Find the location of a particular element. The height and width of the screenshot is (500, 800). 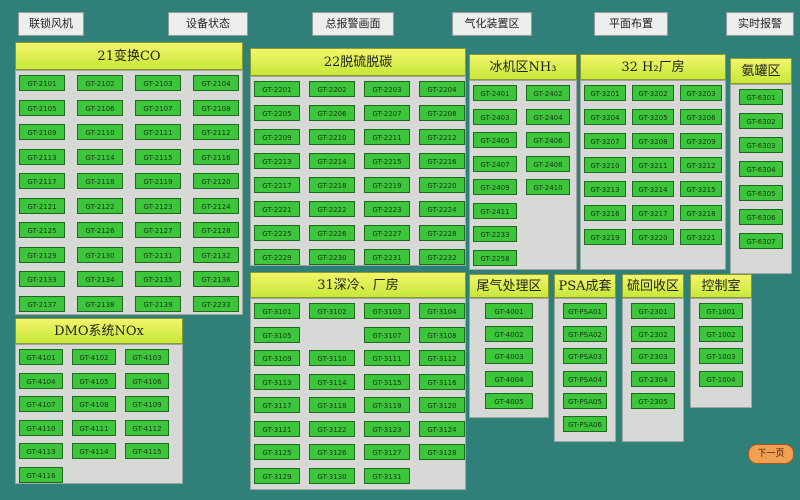

device-button: GT-2222 is located at coordinates (332, 209).